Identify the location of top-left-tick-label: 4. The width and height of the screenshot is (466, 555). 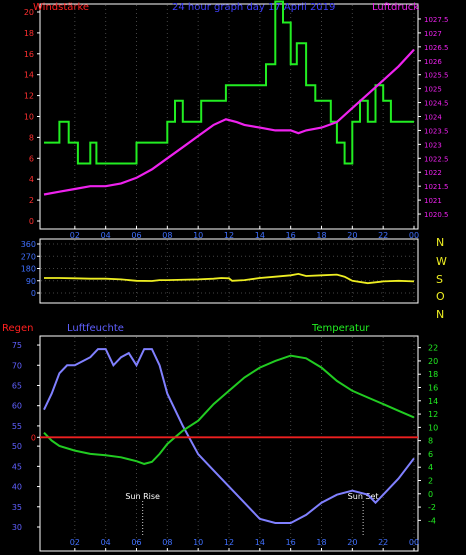
(31, 179).